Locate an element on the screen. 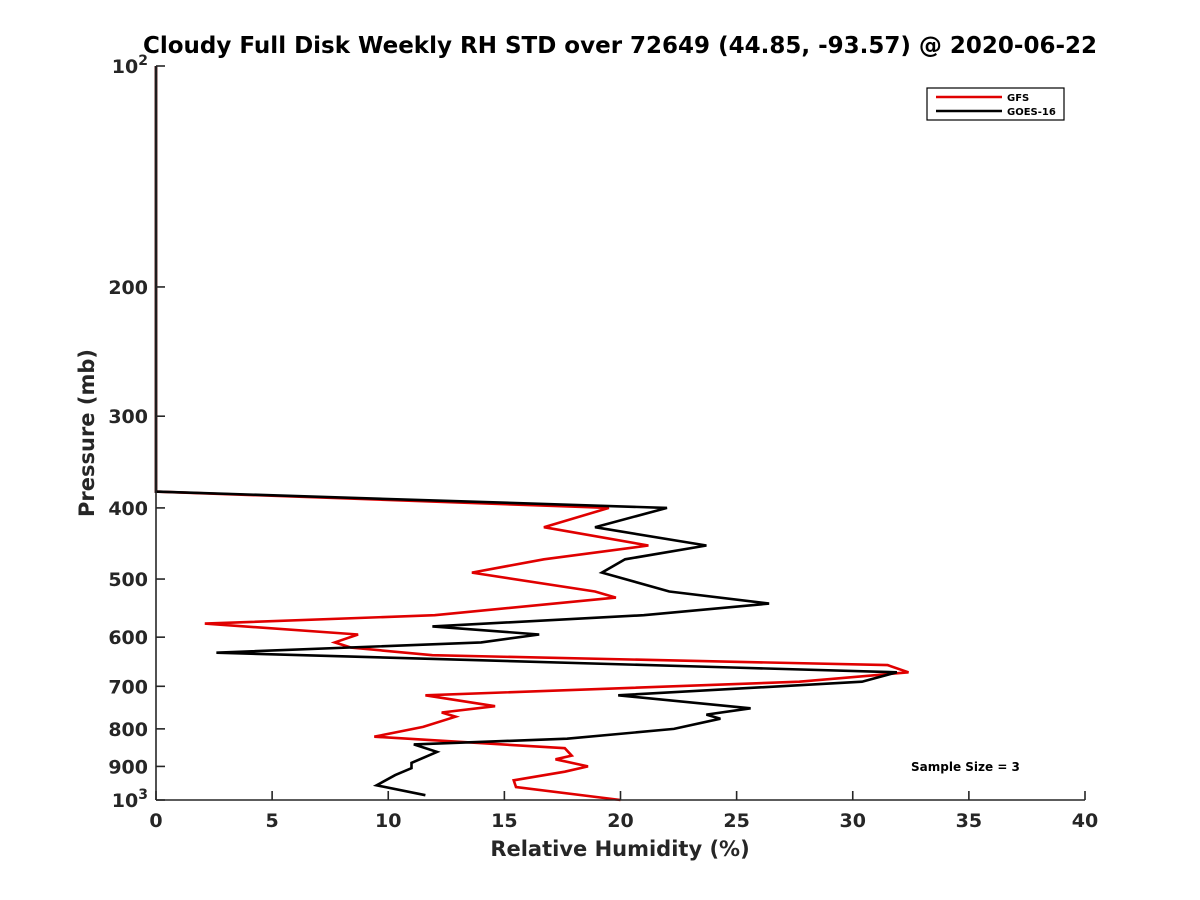 Image resolution: width=1200 pixels, height=900 pixels. x-tick-label: 20 is located at coordinates (620, 821).